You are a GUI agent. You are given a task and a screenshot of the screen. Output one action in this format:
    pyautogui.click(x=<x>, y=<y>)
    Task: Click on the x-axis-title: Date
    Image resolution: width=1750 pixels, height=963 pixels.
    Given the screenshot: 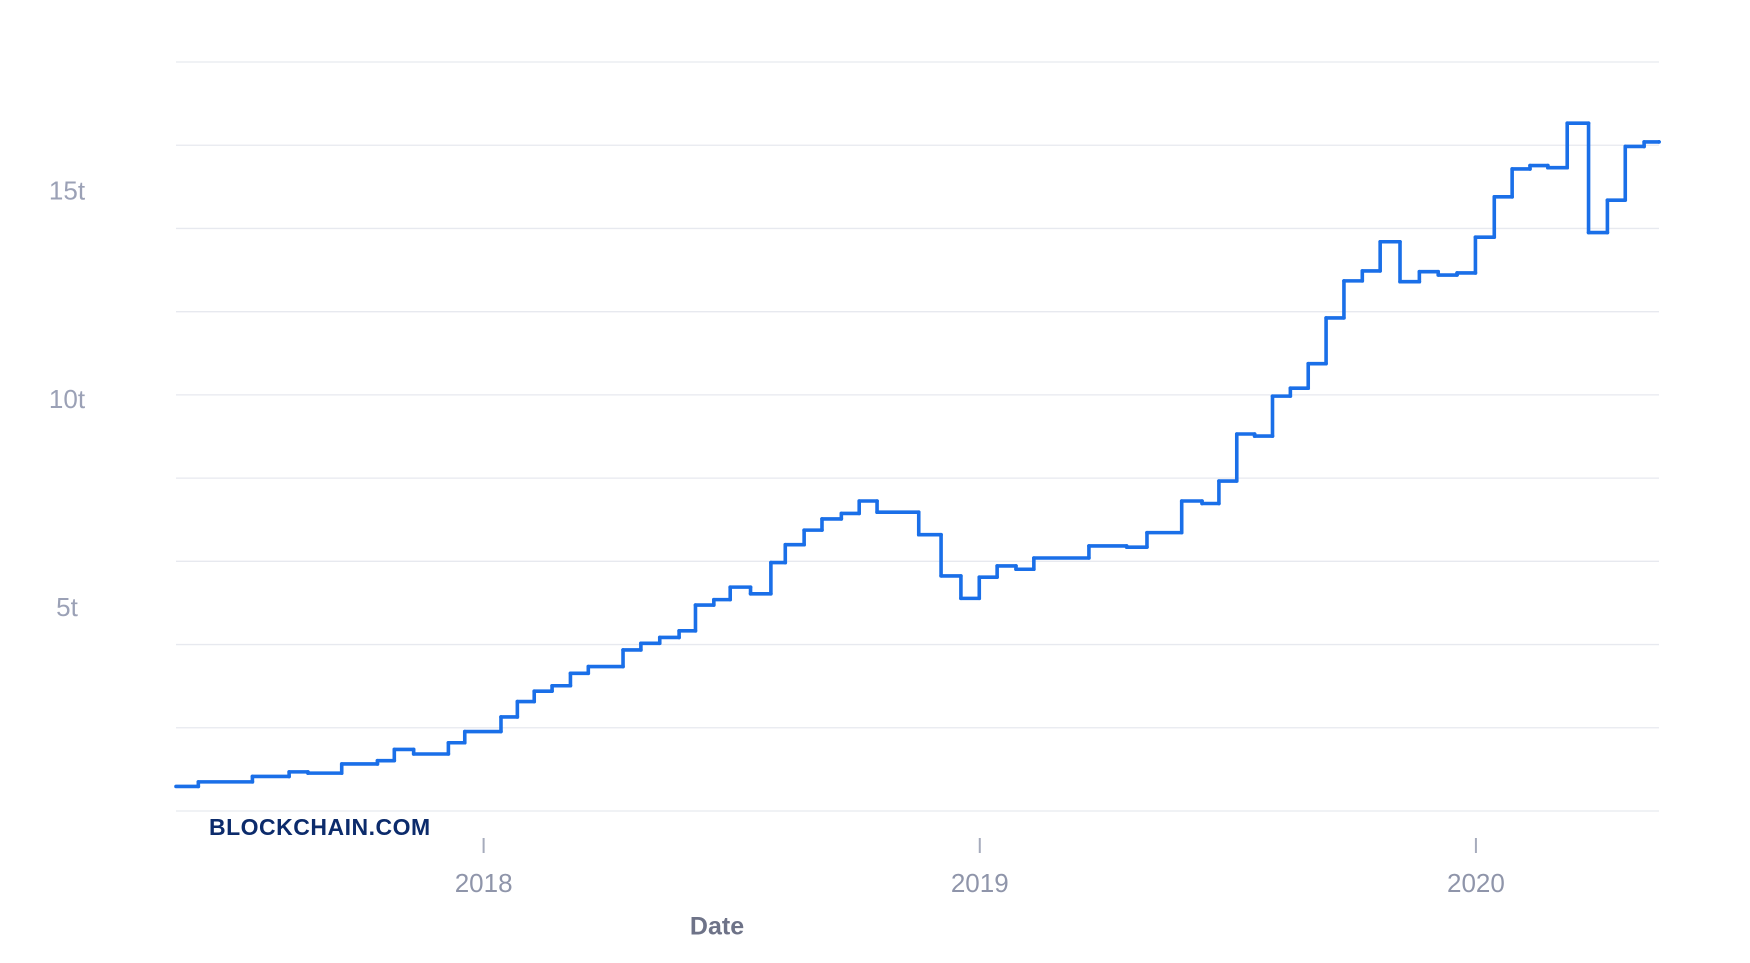 What is the action you would take?
    pyautogui.click(x=717, y=927)
    